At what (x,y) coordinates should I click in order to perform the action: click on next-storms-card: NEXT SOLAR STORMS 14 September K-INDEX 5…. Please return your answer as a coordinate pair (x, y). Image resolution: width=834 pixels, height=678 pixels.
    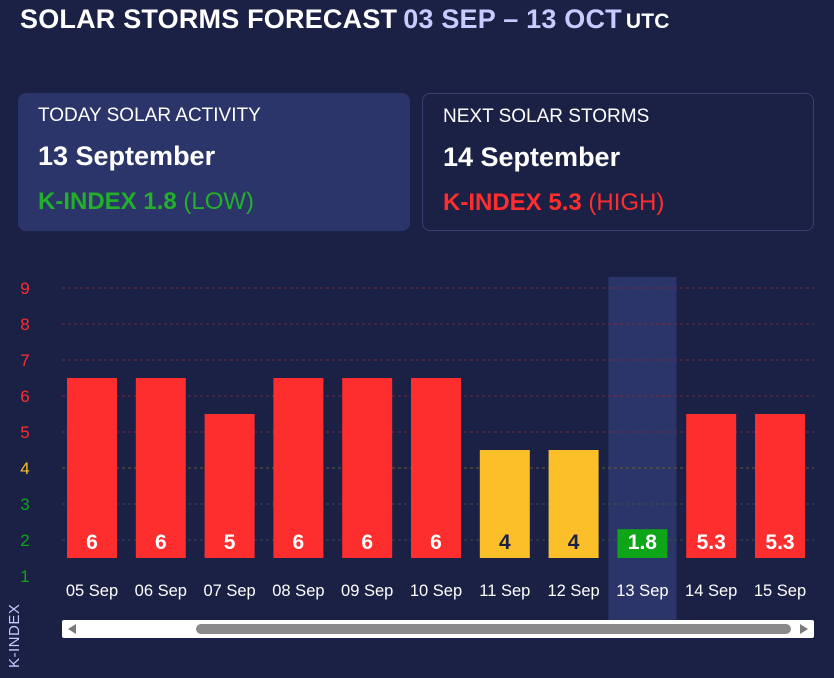
    Looking at the image, I should click on (618, 162).